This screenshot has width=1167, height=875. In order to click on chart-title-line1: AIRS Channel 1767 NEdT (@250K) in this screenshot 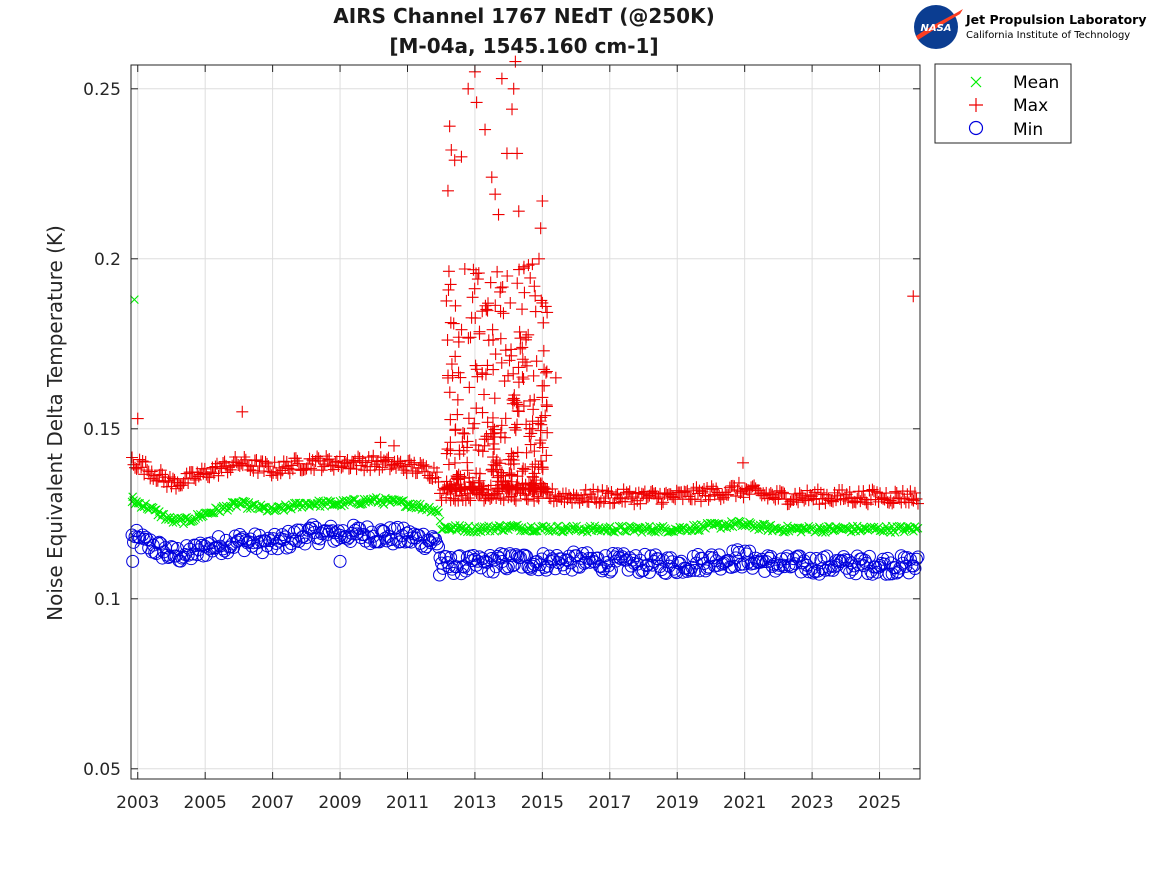, I will do `click(523, 16)`.